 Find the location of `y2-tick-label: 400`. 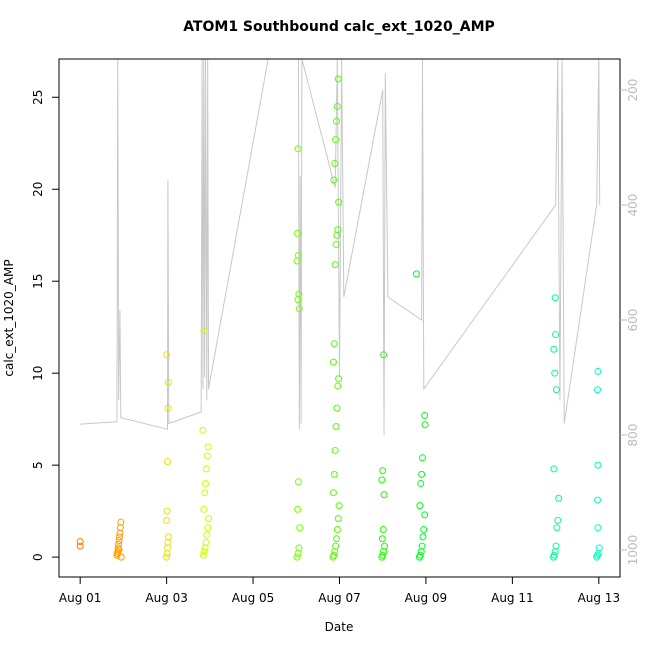

y2-tick-label: 400 is located at coordinates (633, 205).